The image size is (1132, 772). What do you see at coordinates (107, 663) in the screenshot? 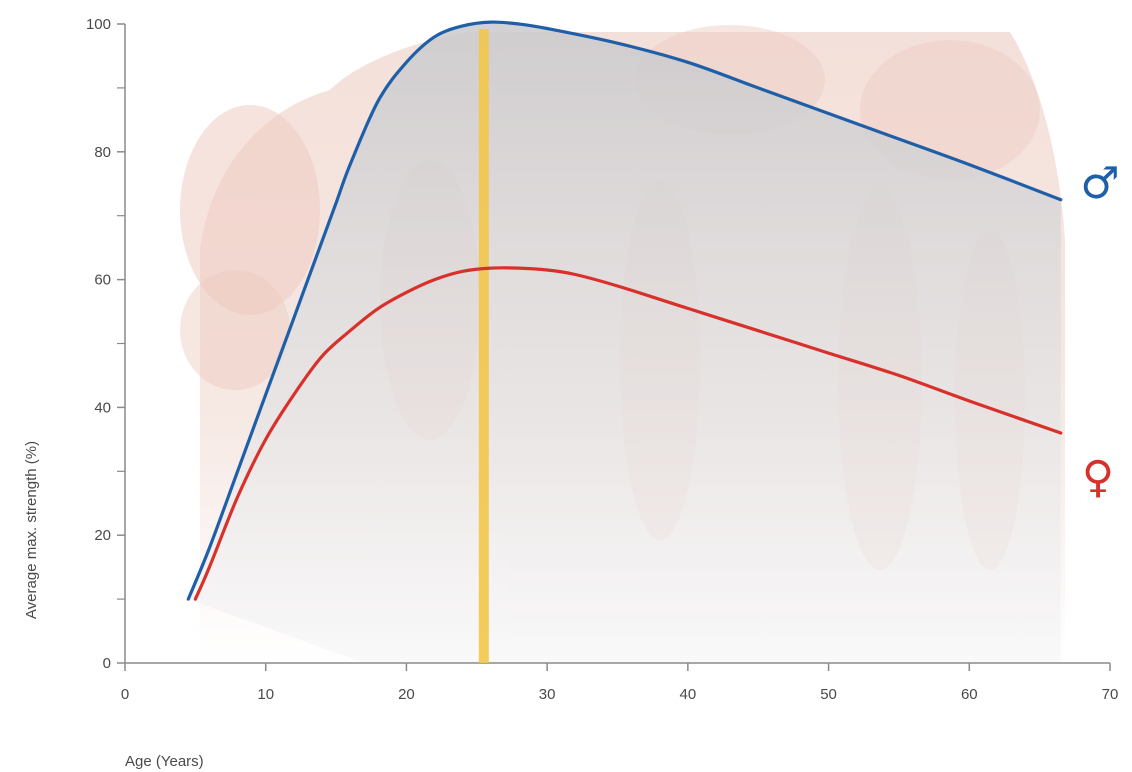
I see `y-tick-label: 0` at bounding box center [107, 663].